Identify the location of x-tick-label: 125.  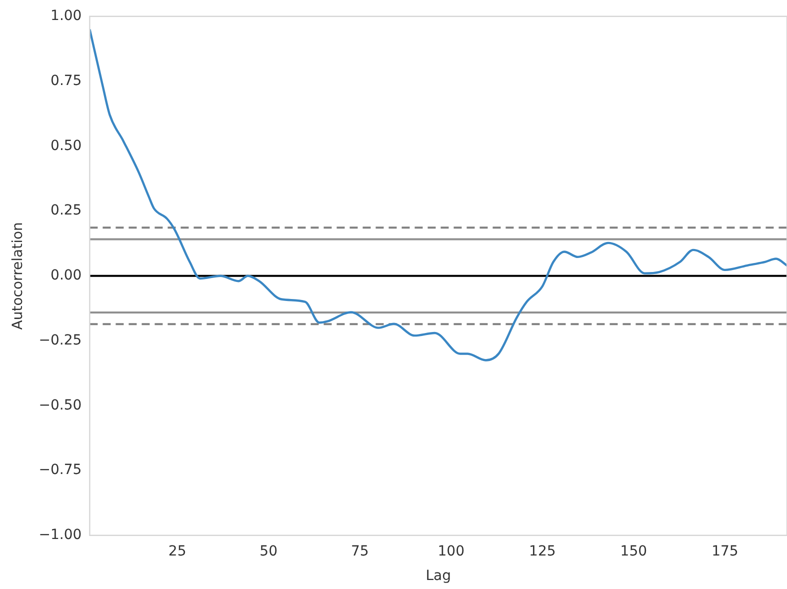
(542, 551).